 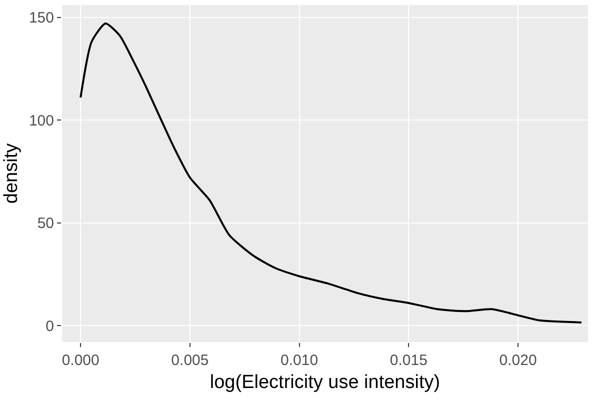 I want to click on x-axis-title: log(Electricity use intensity), so click(x=325, y=382).